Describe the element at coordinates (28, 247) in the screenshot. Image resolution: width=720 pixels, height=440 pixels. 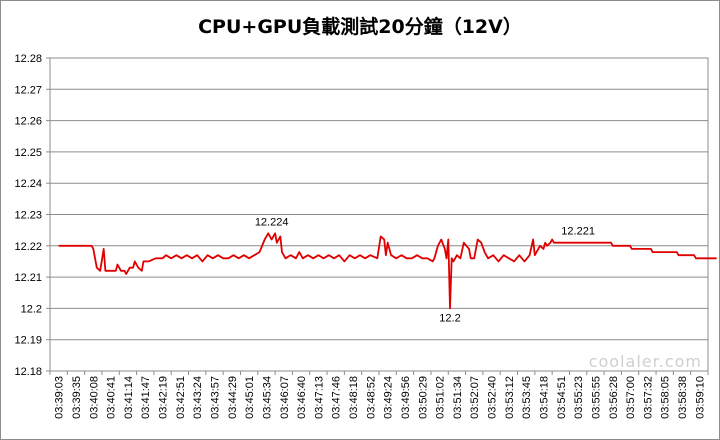
I see `y-tick-label: 12.22` at that location.